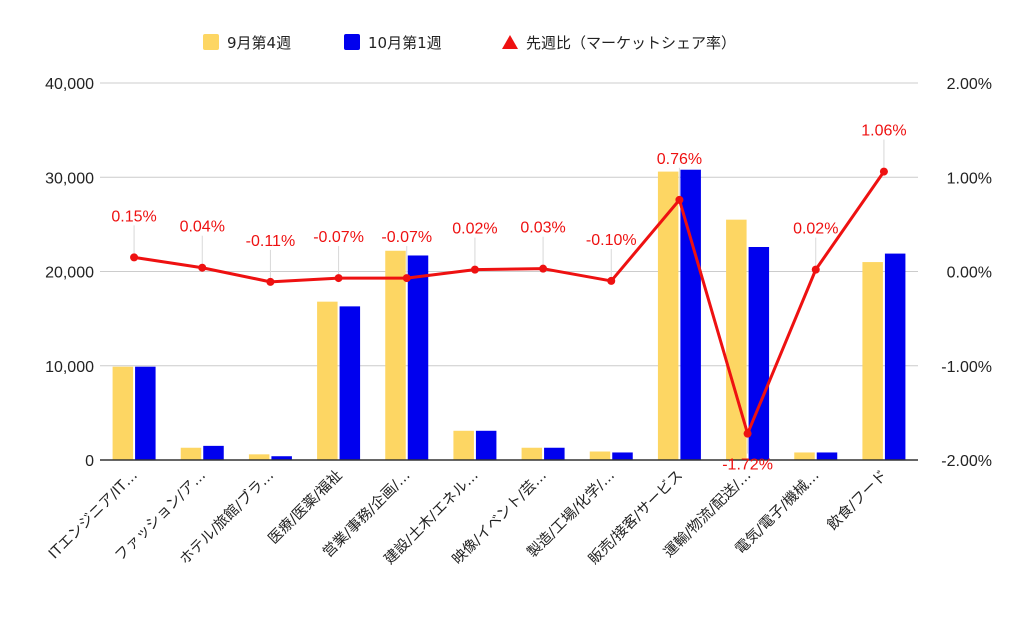 This screenshot has width=1024, height=633. Describe the element at coordinates (857, 500) in the screenshot. I see `category-label: 飲食/フード` at that location.